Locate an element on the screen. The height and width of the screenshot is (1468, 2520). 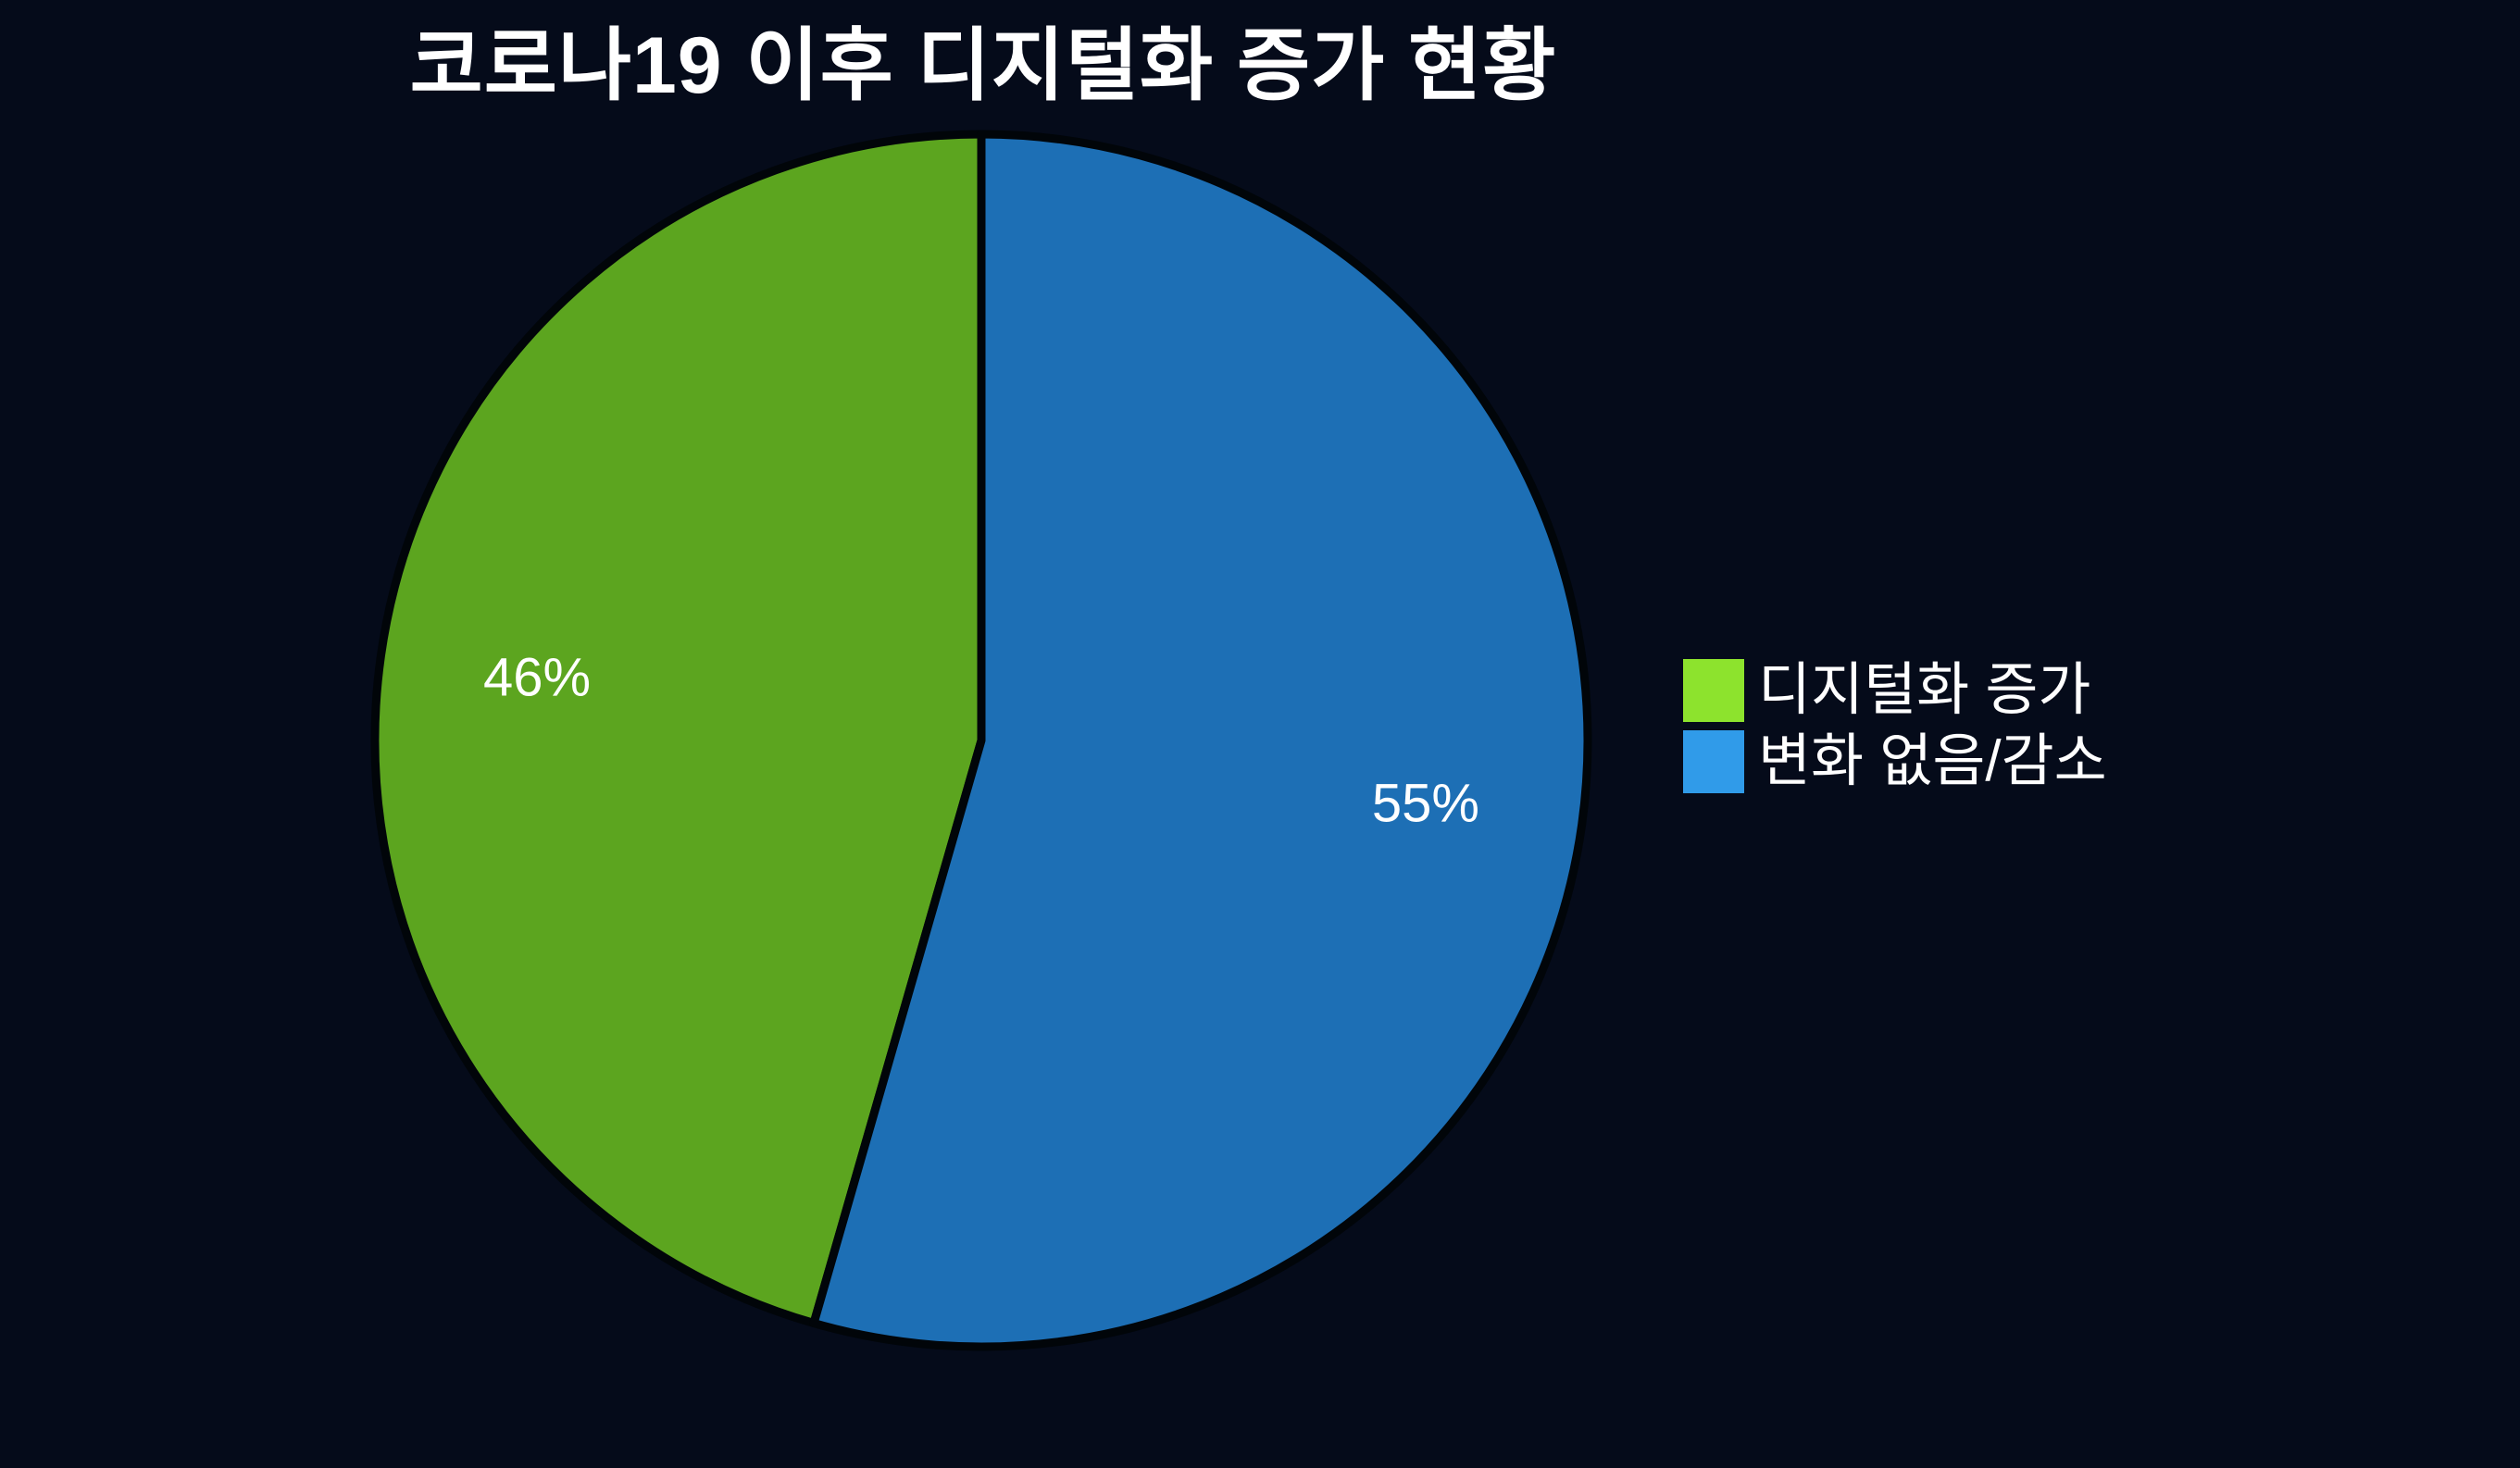
legend: 디지털화 증가 변화 없음/감소 is located at coordinates (1895, 726).